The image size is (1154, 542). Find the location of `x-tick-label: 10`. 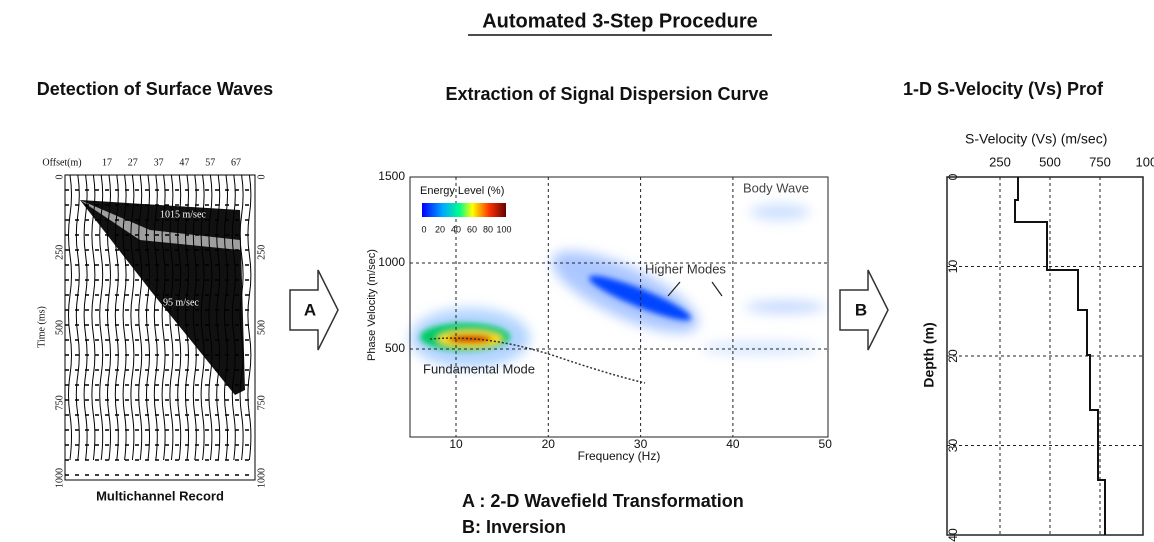

x-tick-label: 10 is located at coordinates (456, 444).